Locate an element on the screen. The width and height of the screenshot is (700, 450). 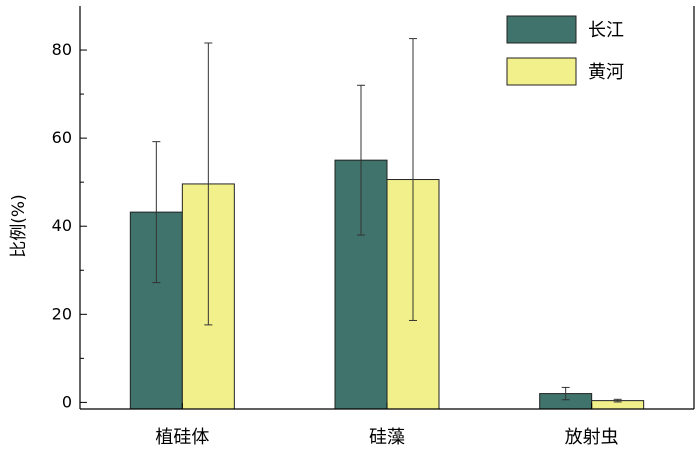
y-axis-title: 比例(%) is located at coordinates (19, 225).